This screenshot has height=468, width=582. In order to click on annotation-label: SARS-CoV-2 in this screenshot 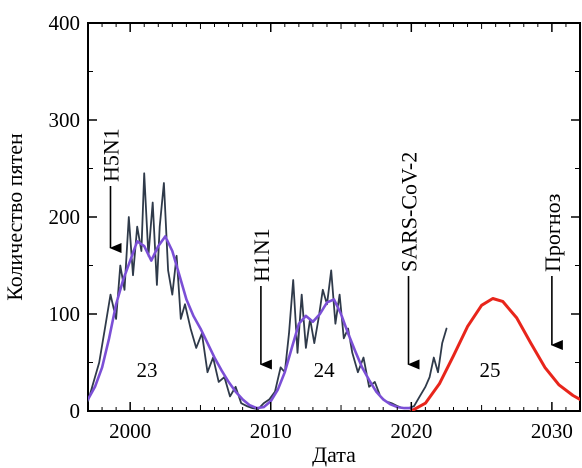, I will do `click(409, 212)`.